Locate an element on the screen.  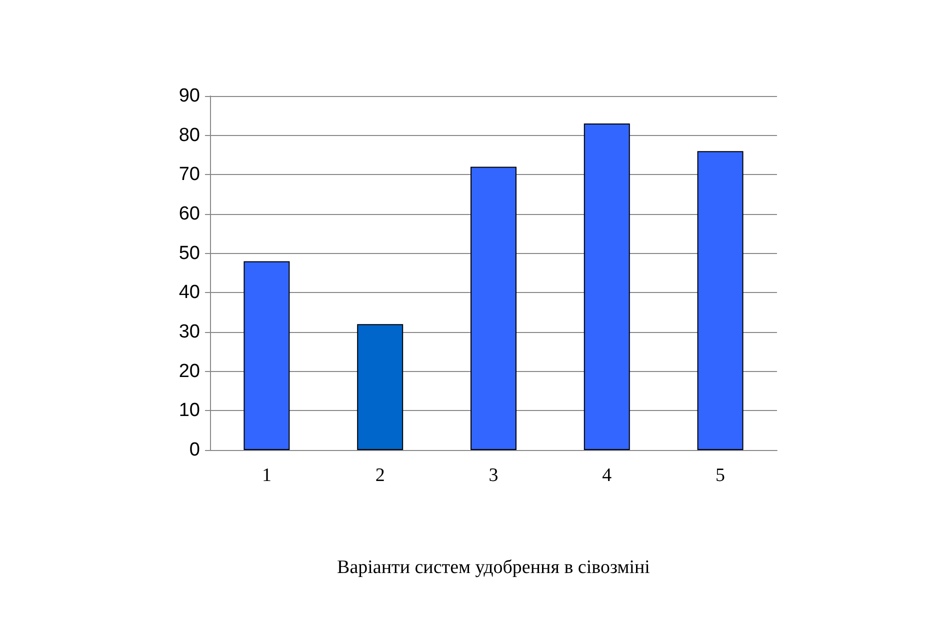
x-tick-label: 5 is located at coordinates (721, 475).